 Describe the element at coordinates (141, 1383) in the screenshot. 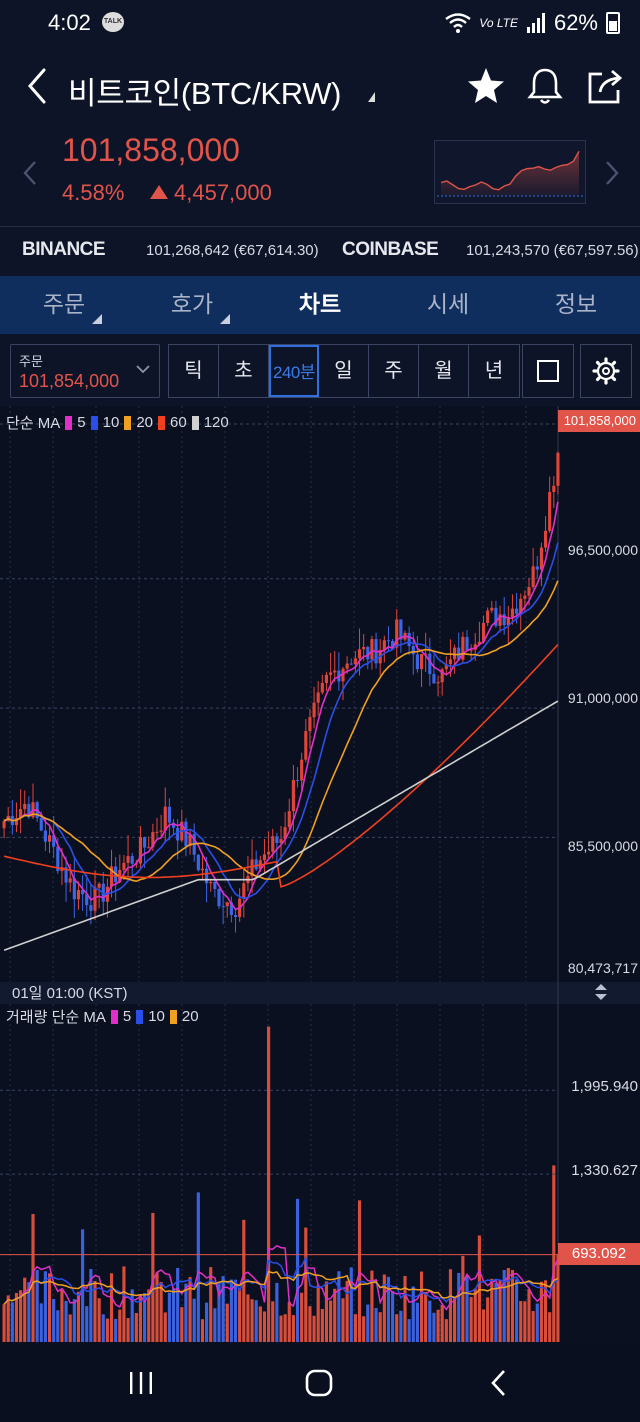

I see `recent-apps-icon` at that location.